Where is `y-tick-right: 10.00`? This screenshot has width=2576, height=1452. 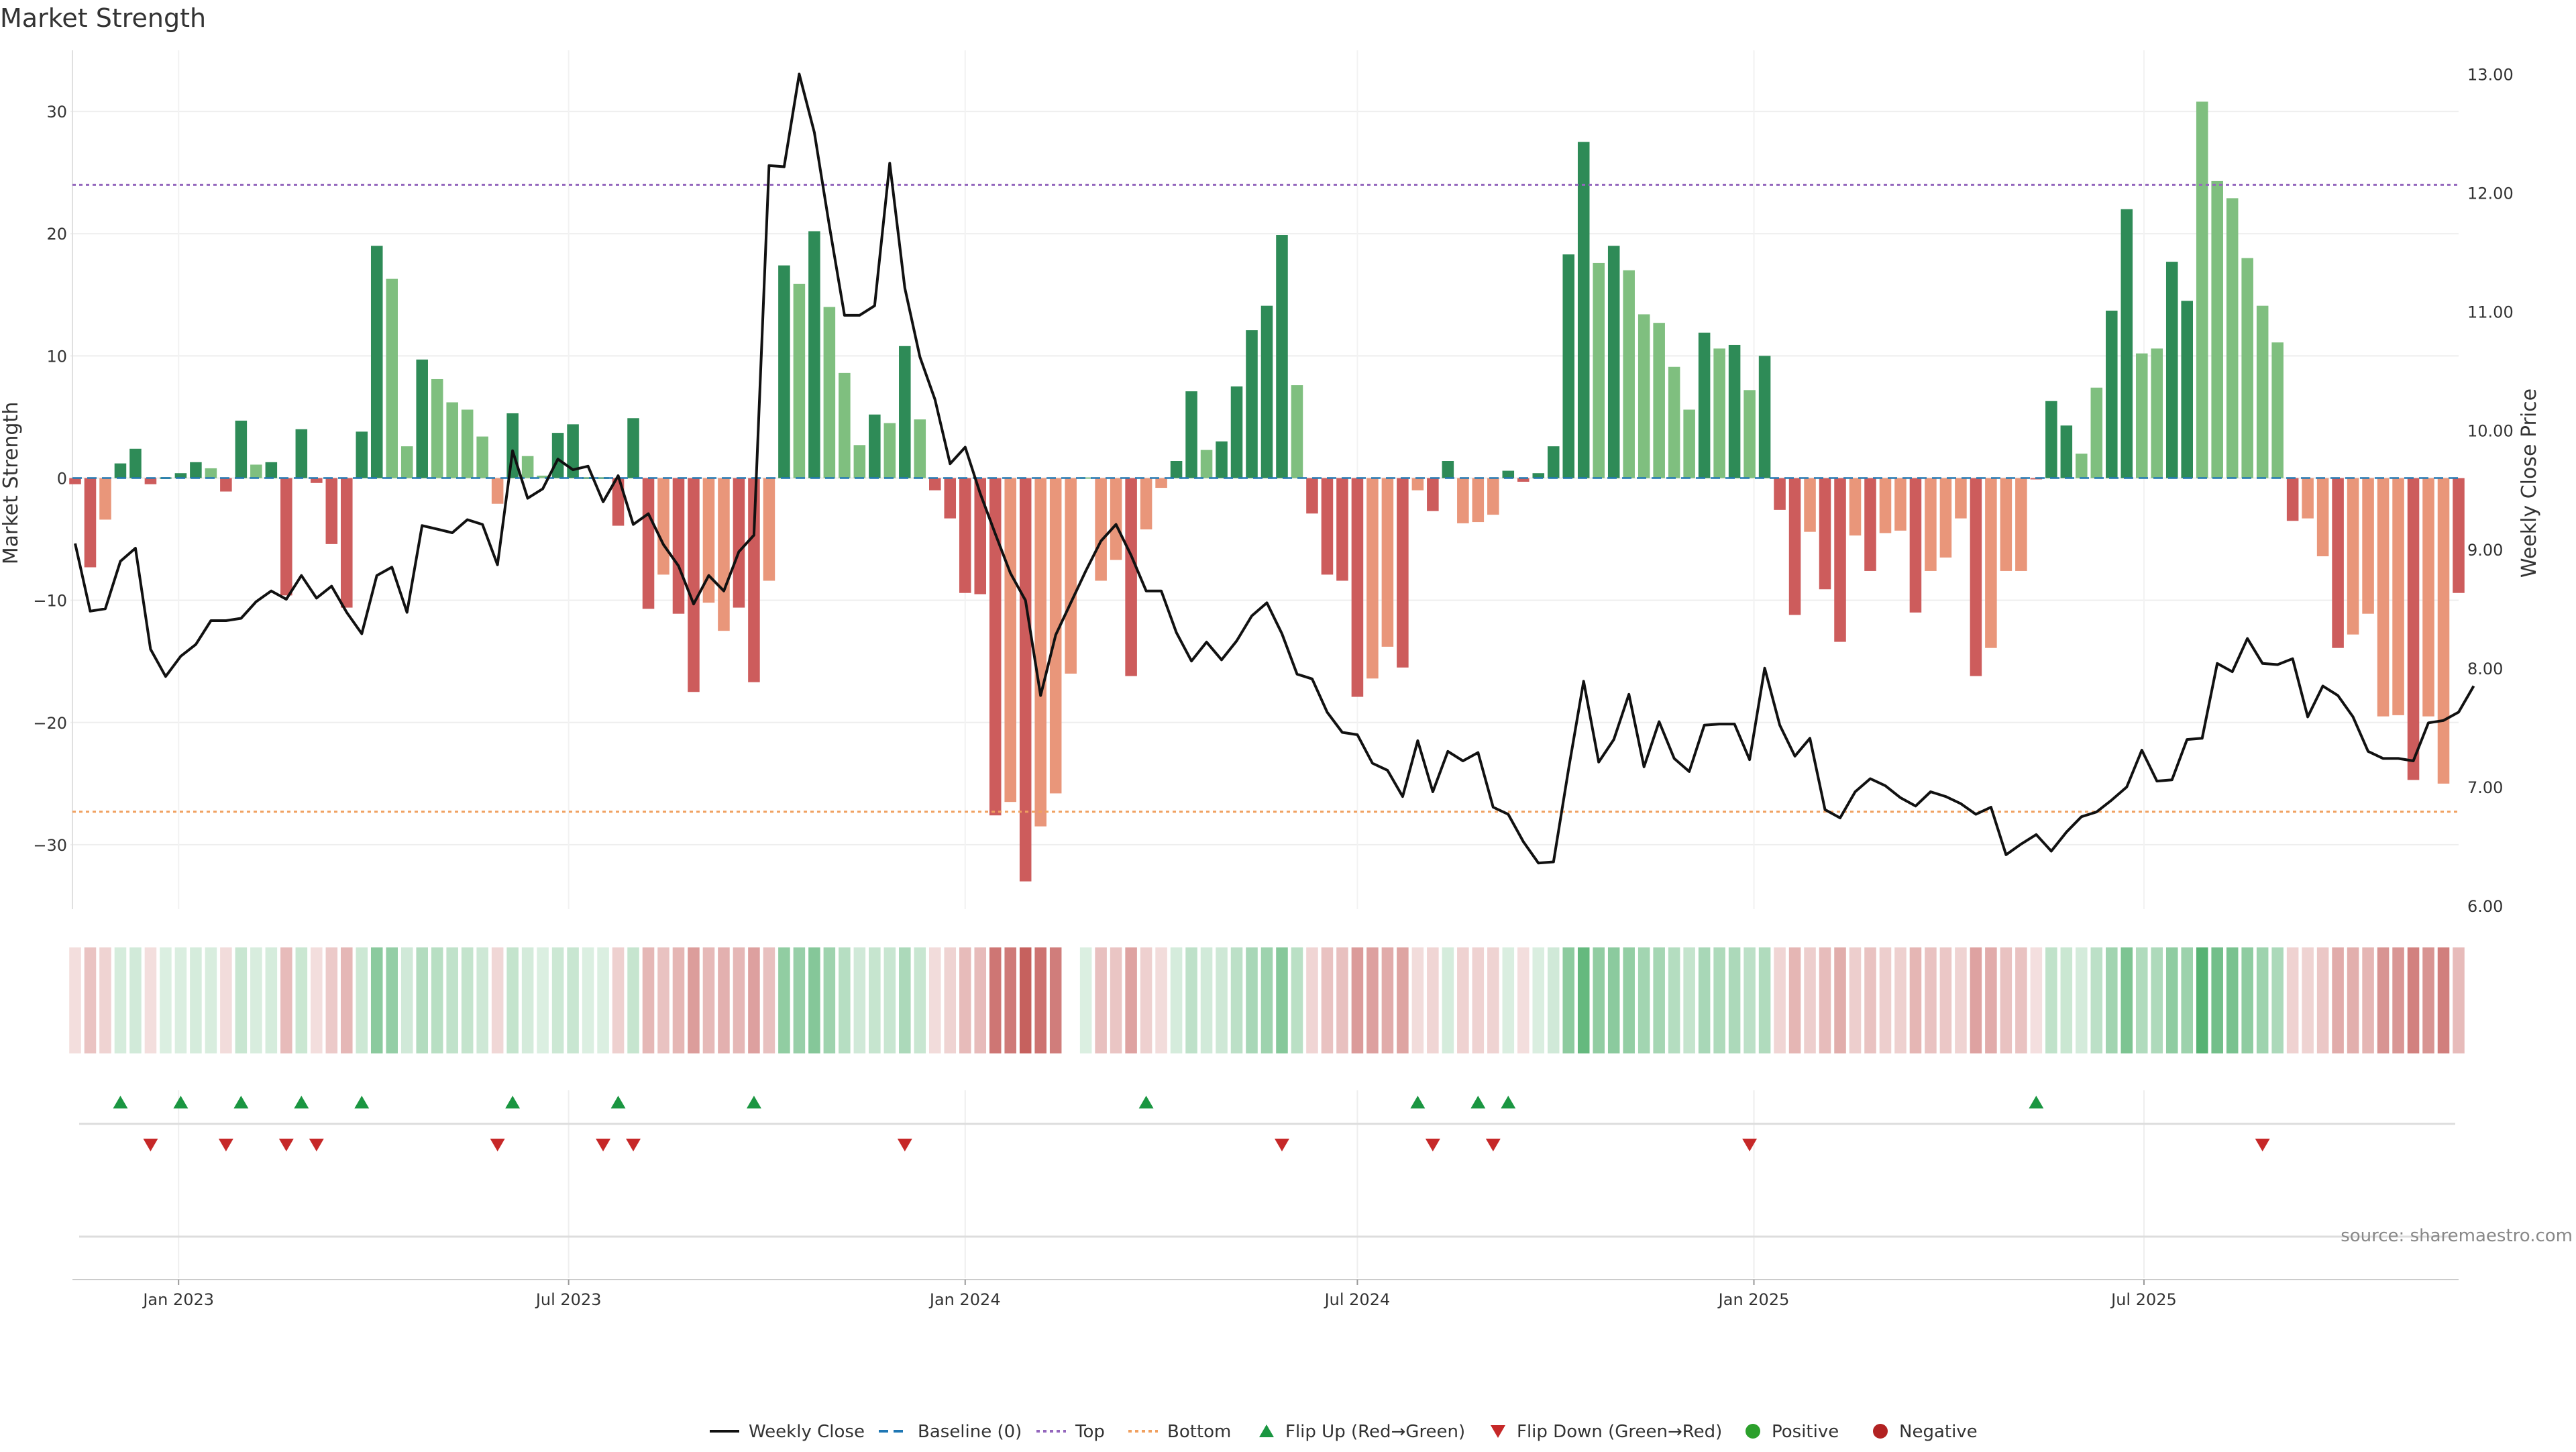 y-tick-right: 10.00 is located at coordinates (2490, 432).